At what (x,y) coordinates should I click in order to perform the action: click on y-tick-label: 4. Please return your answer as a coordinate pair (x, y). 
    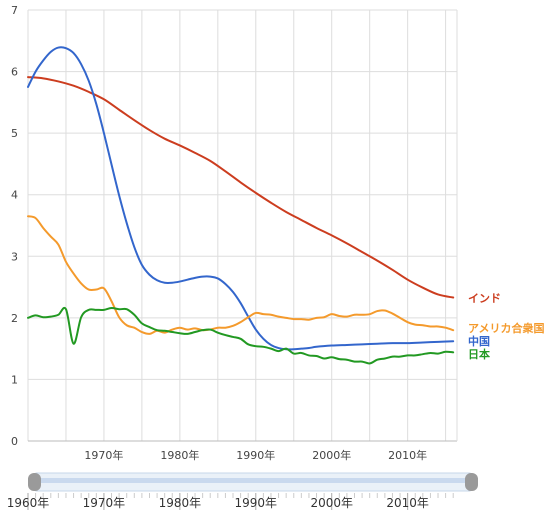
    Looking at the image, I should click on (14, 195).